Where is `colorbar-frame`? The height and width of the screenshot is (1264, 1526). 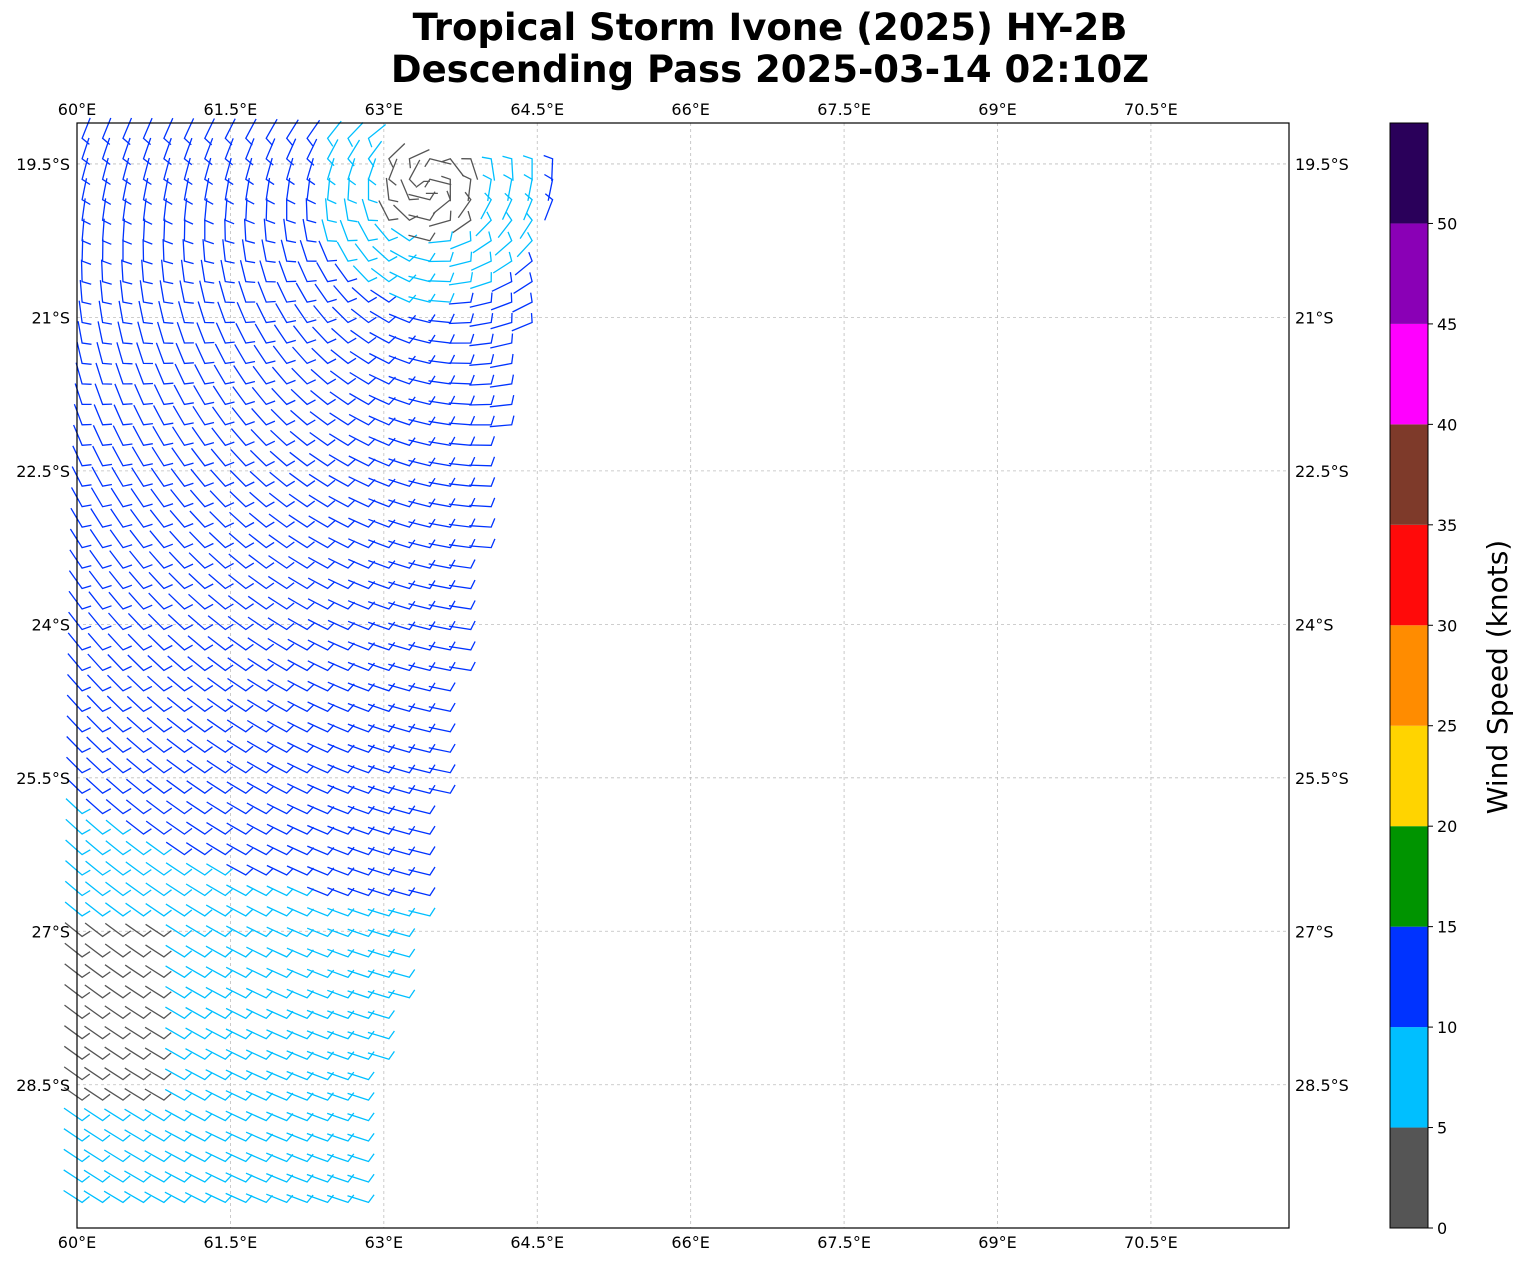 colorbar-frame is located at coordinates (1409, 675).